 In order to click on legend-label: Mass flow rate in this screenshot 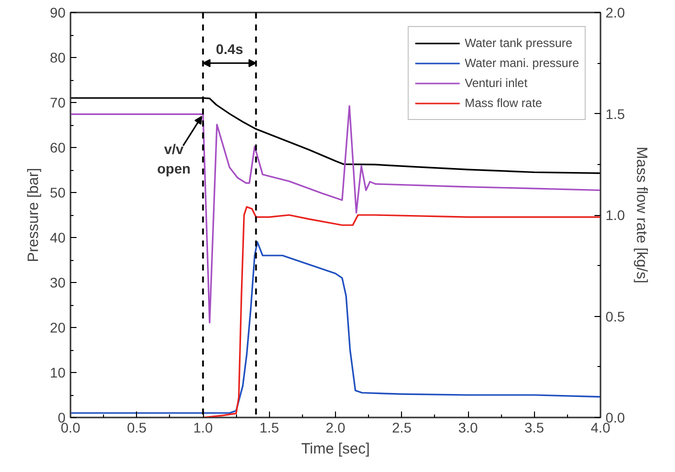, I will do `click(503, 103)`.